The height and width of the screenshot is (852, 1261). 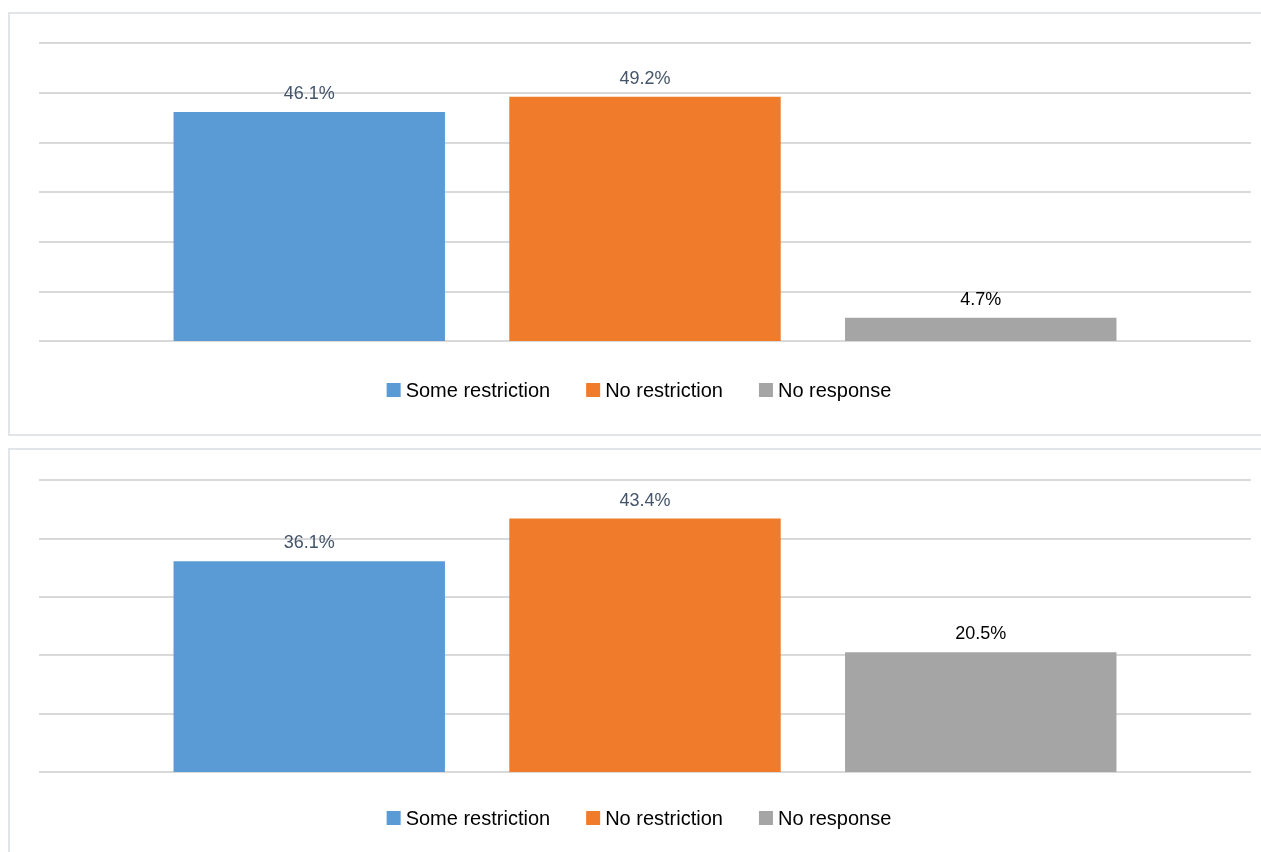 I want to click on data-label: 4.7%, so click(x=981, y=298).